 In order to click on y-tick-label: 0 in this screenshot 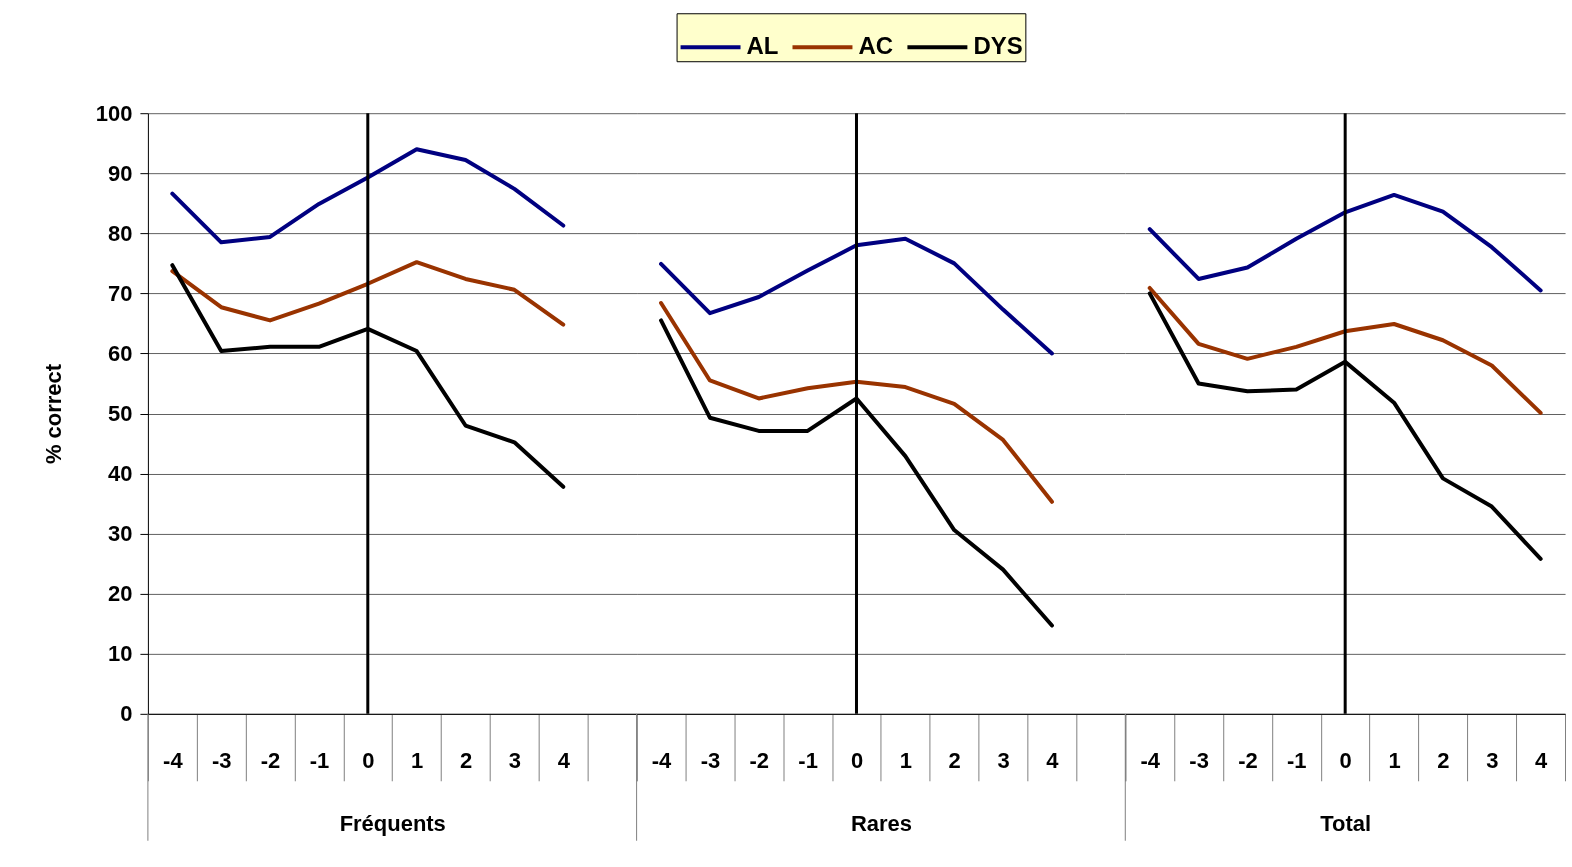, I will do `click(126, 714)`.